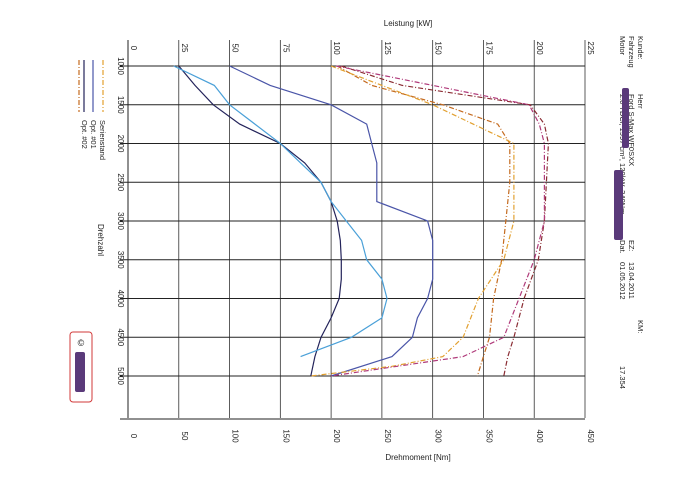 The height and width of the screenshot is (487, 690). Describe the element at coordinates (631, 246) in the screenshot. I see `info-ez-label: EZ:` at that location.